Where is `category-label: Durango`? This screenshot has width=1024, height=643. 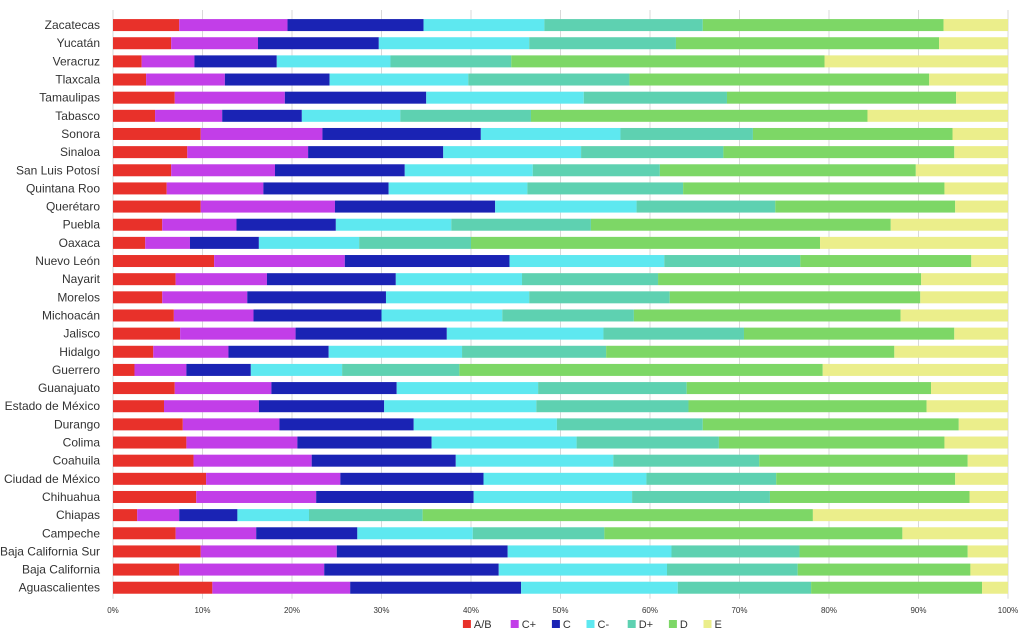 category-label: Durango is located at coordinates (77, 424).